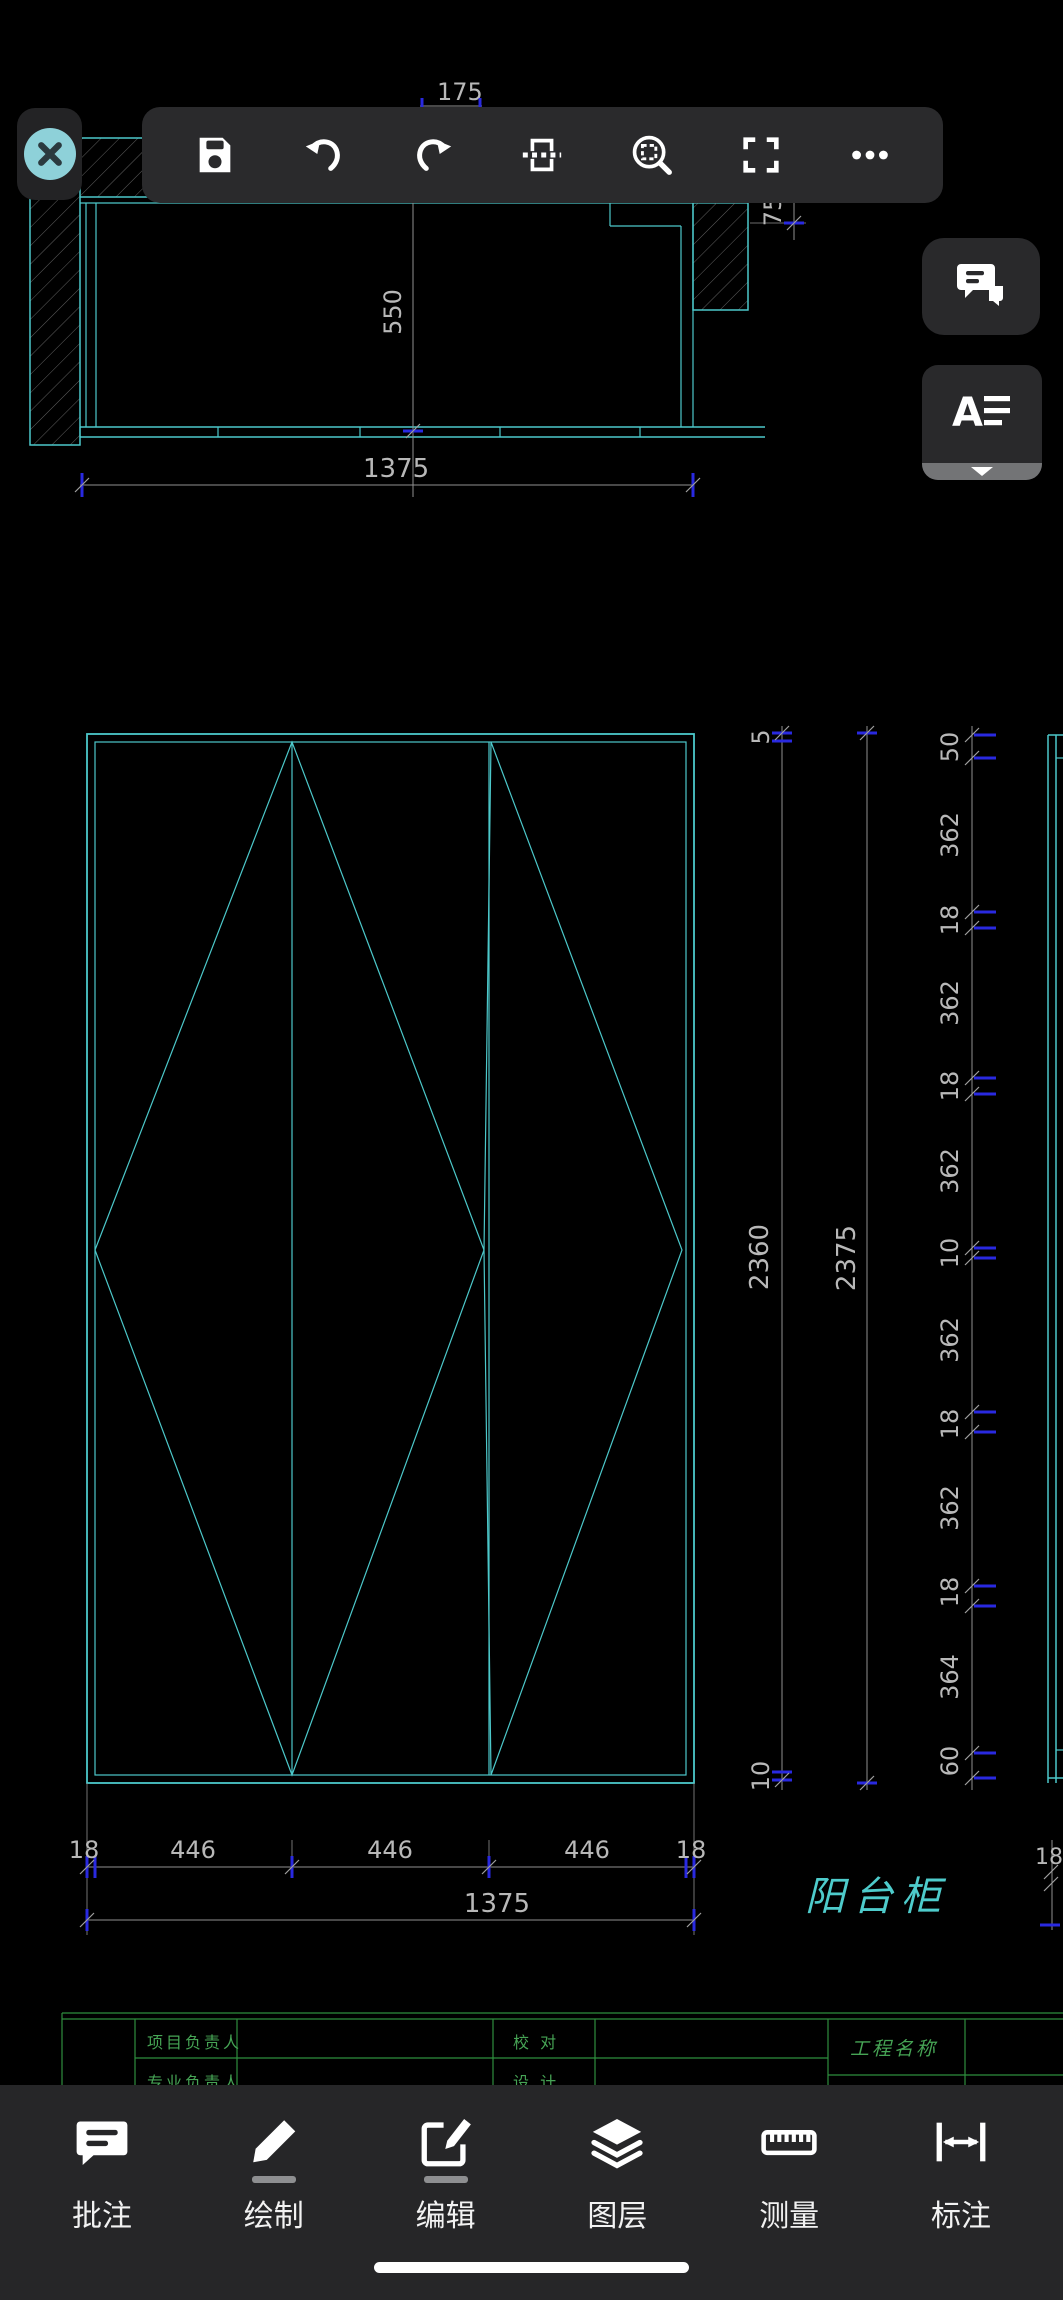  I want to click on dimension-icon, so click(961, 2144).